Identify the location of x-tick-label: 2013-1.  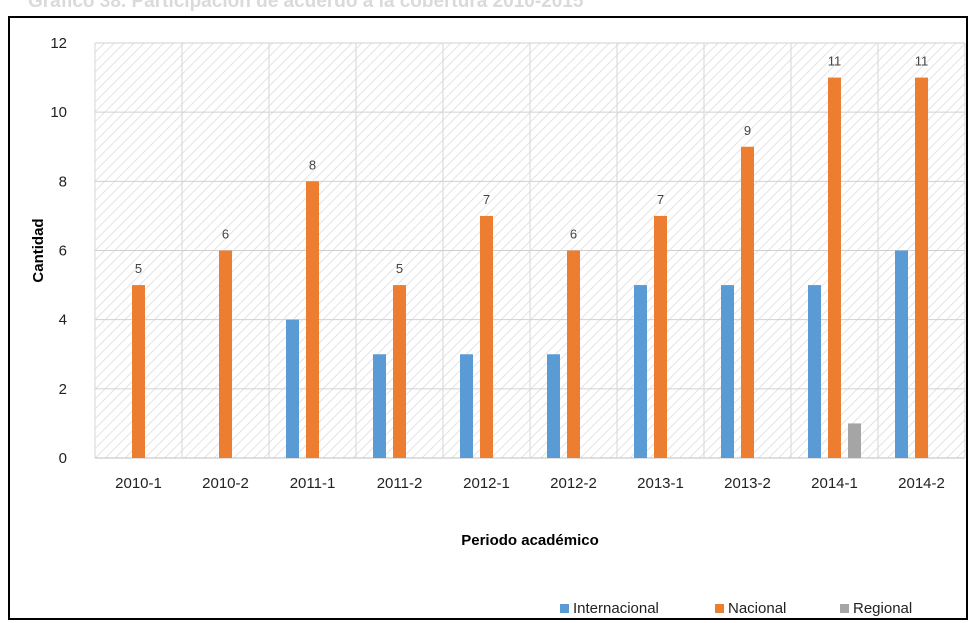
(660, 483).